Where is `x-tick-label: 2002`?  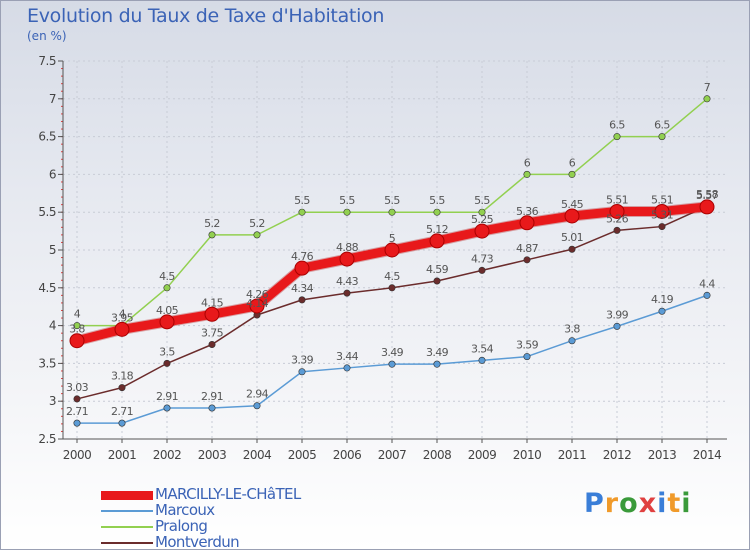
x-tick-label: 2002 is located at coordinates (167, 455).